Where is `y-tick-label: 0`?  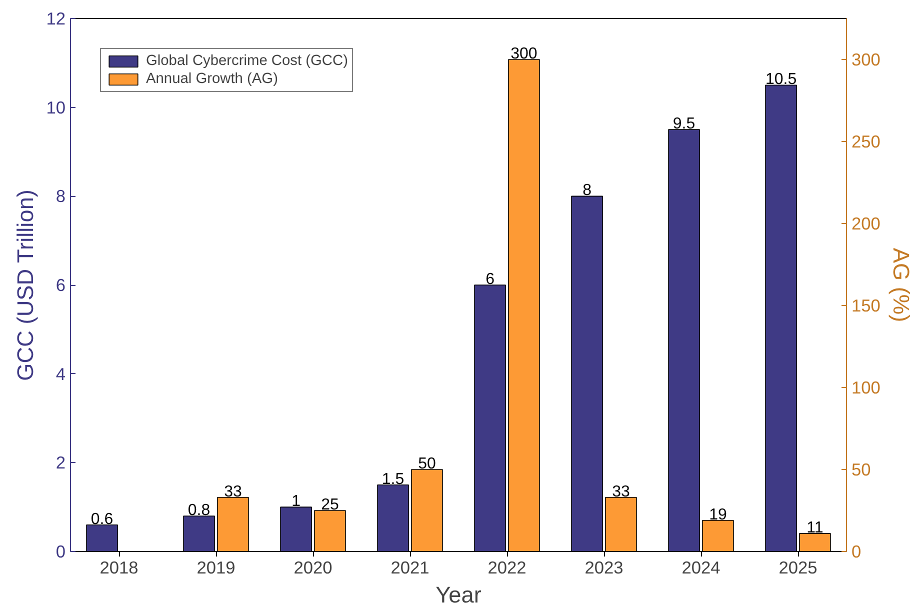 y-tick-label: 0 is located at coordinates (61, 552).